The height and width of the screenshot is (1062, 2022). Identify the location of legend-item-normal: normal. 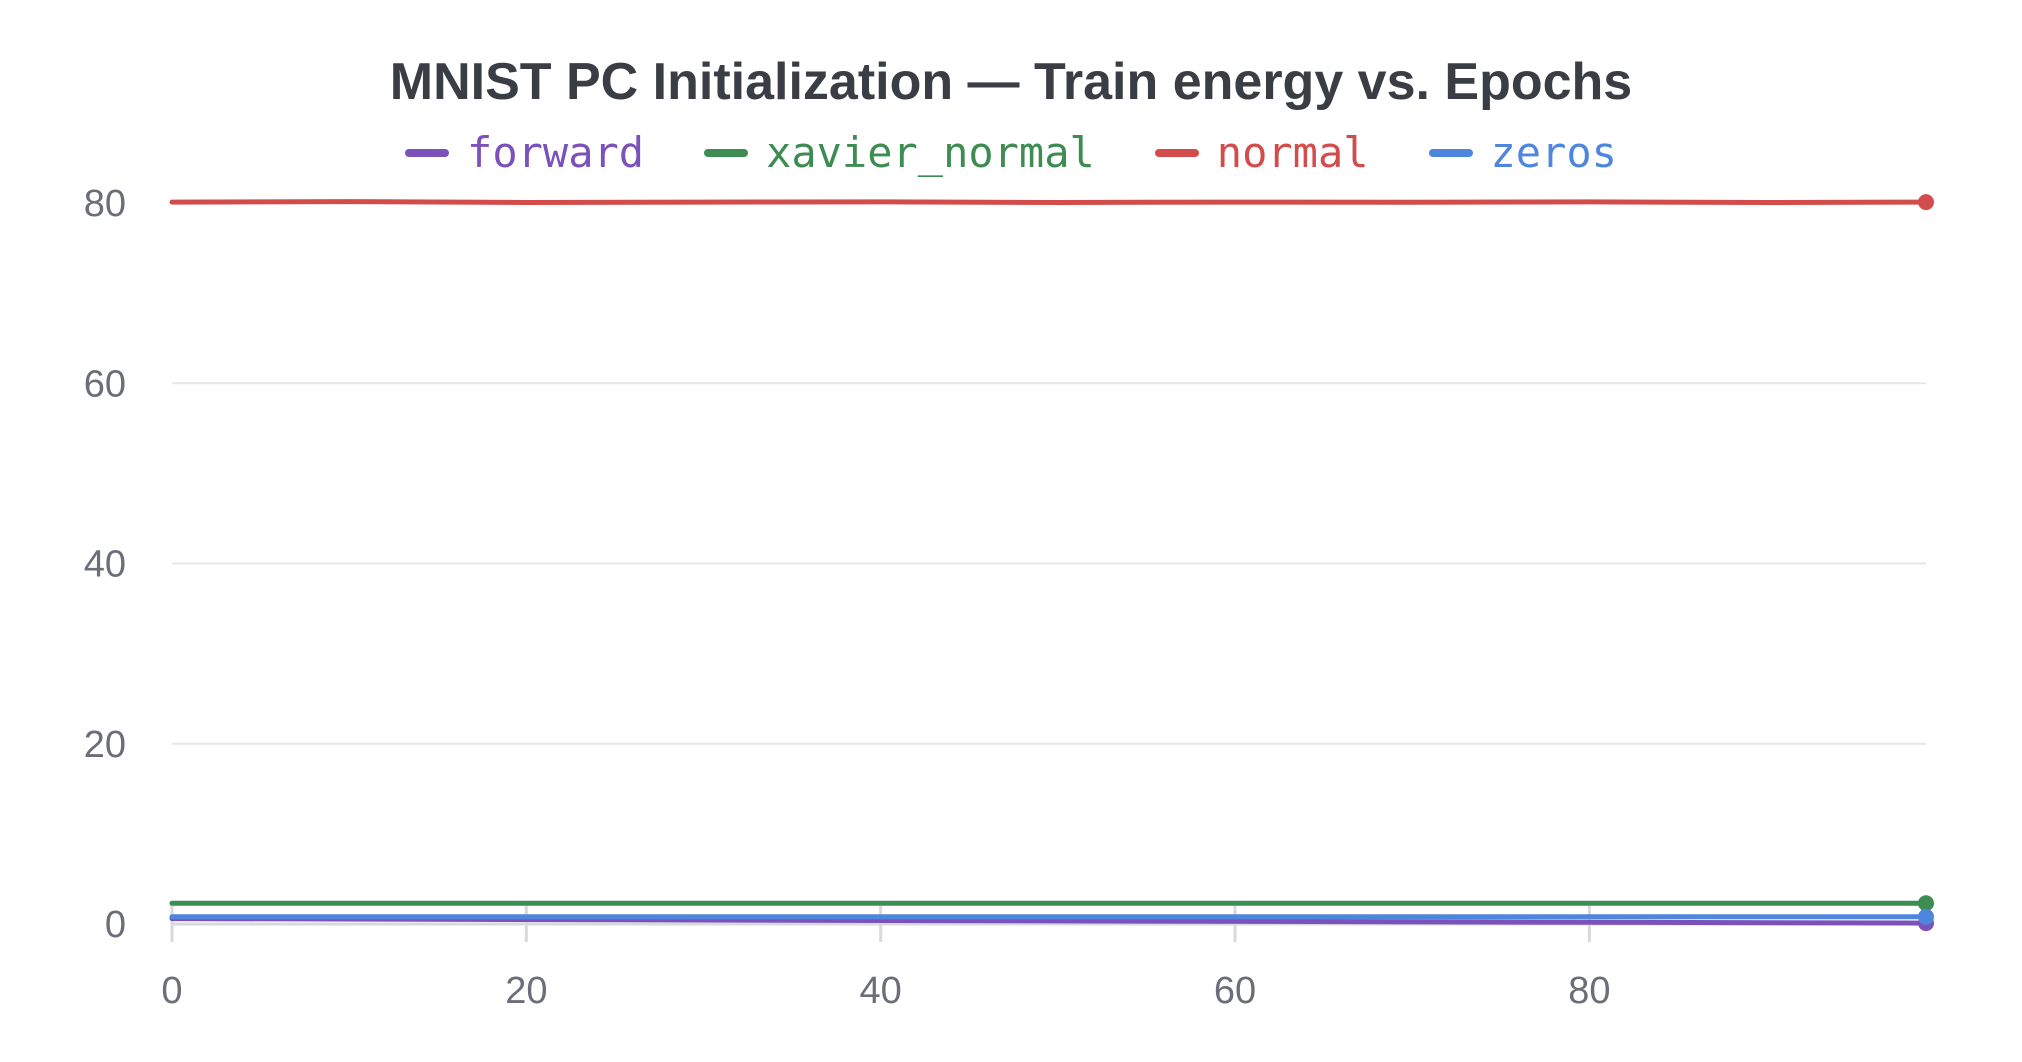
(1261, 152).